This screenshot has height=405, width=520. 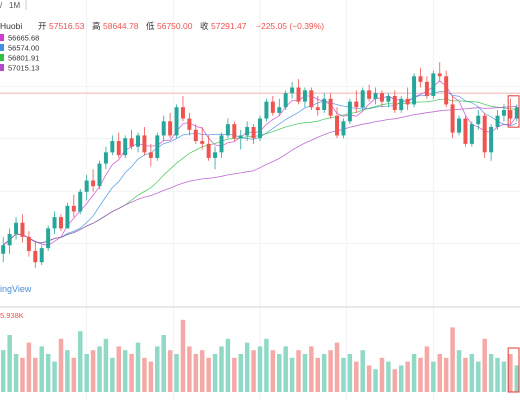 What do you see at coordinates (204, 26) in the screenshot?
I see `close-label: 收` at bounding box center [204, 26].